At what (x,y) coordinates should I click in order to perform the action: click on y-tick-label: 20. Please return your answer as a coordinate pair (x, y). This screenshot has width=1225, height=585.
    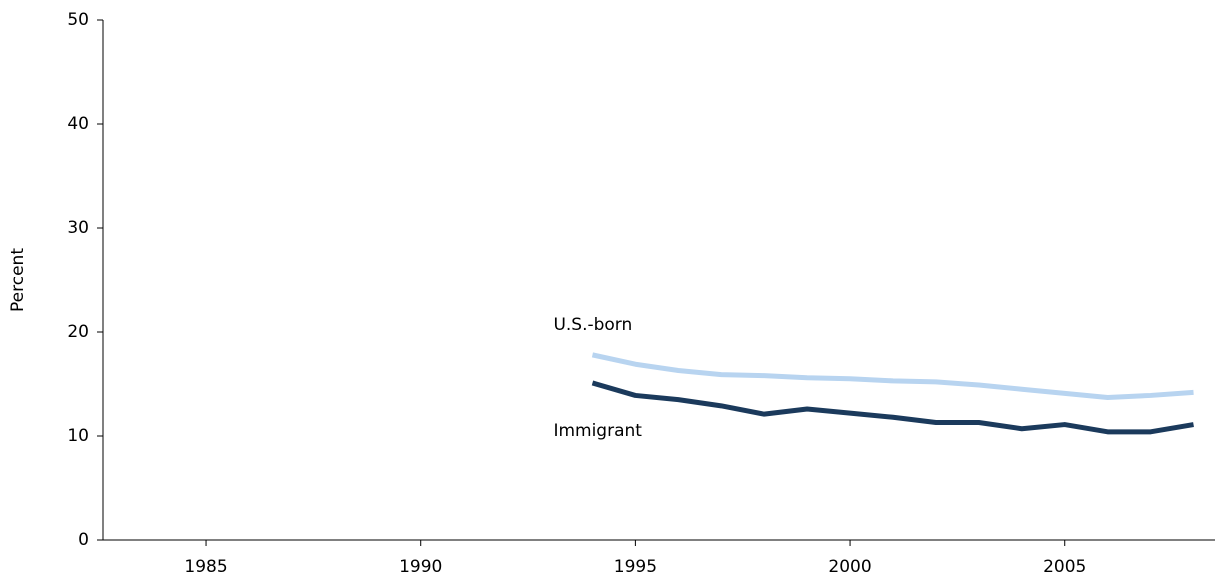
    Looking at the image, I should click on (78, 332).